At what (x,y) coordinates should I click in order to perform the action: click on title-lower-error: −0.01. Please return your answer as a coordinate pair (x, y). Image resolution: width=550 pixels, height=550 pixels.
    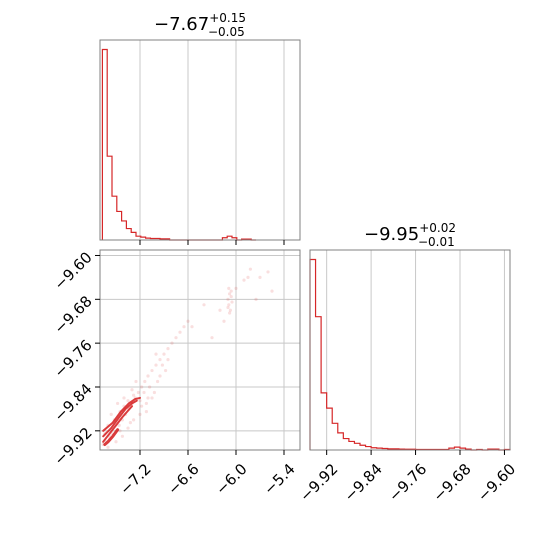
    Looking at the image, I should click on (436, 242).